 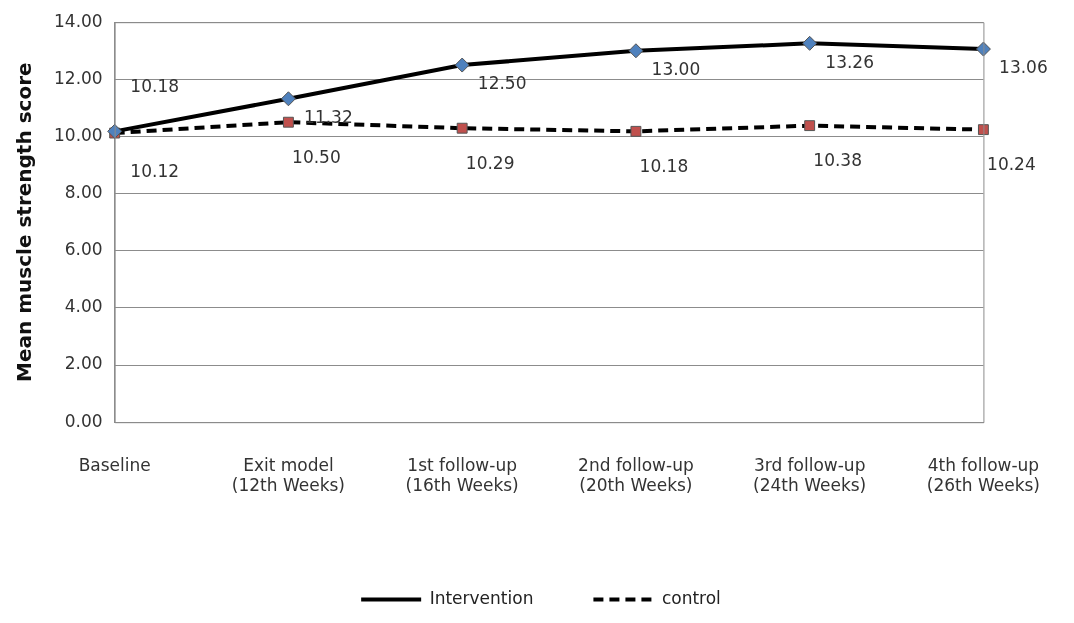 What do you see at coordinates (849, 61) in the screenshot?
I see `data-label: 13.26` at bounding box center [849, 61].